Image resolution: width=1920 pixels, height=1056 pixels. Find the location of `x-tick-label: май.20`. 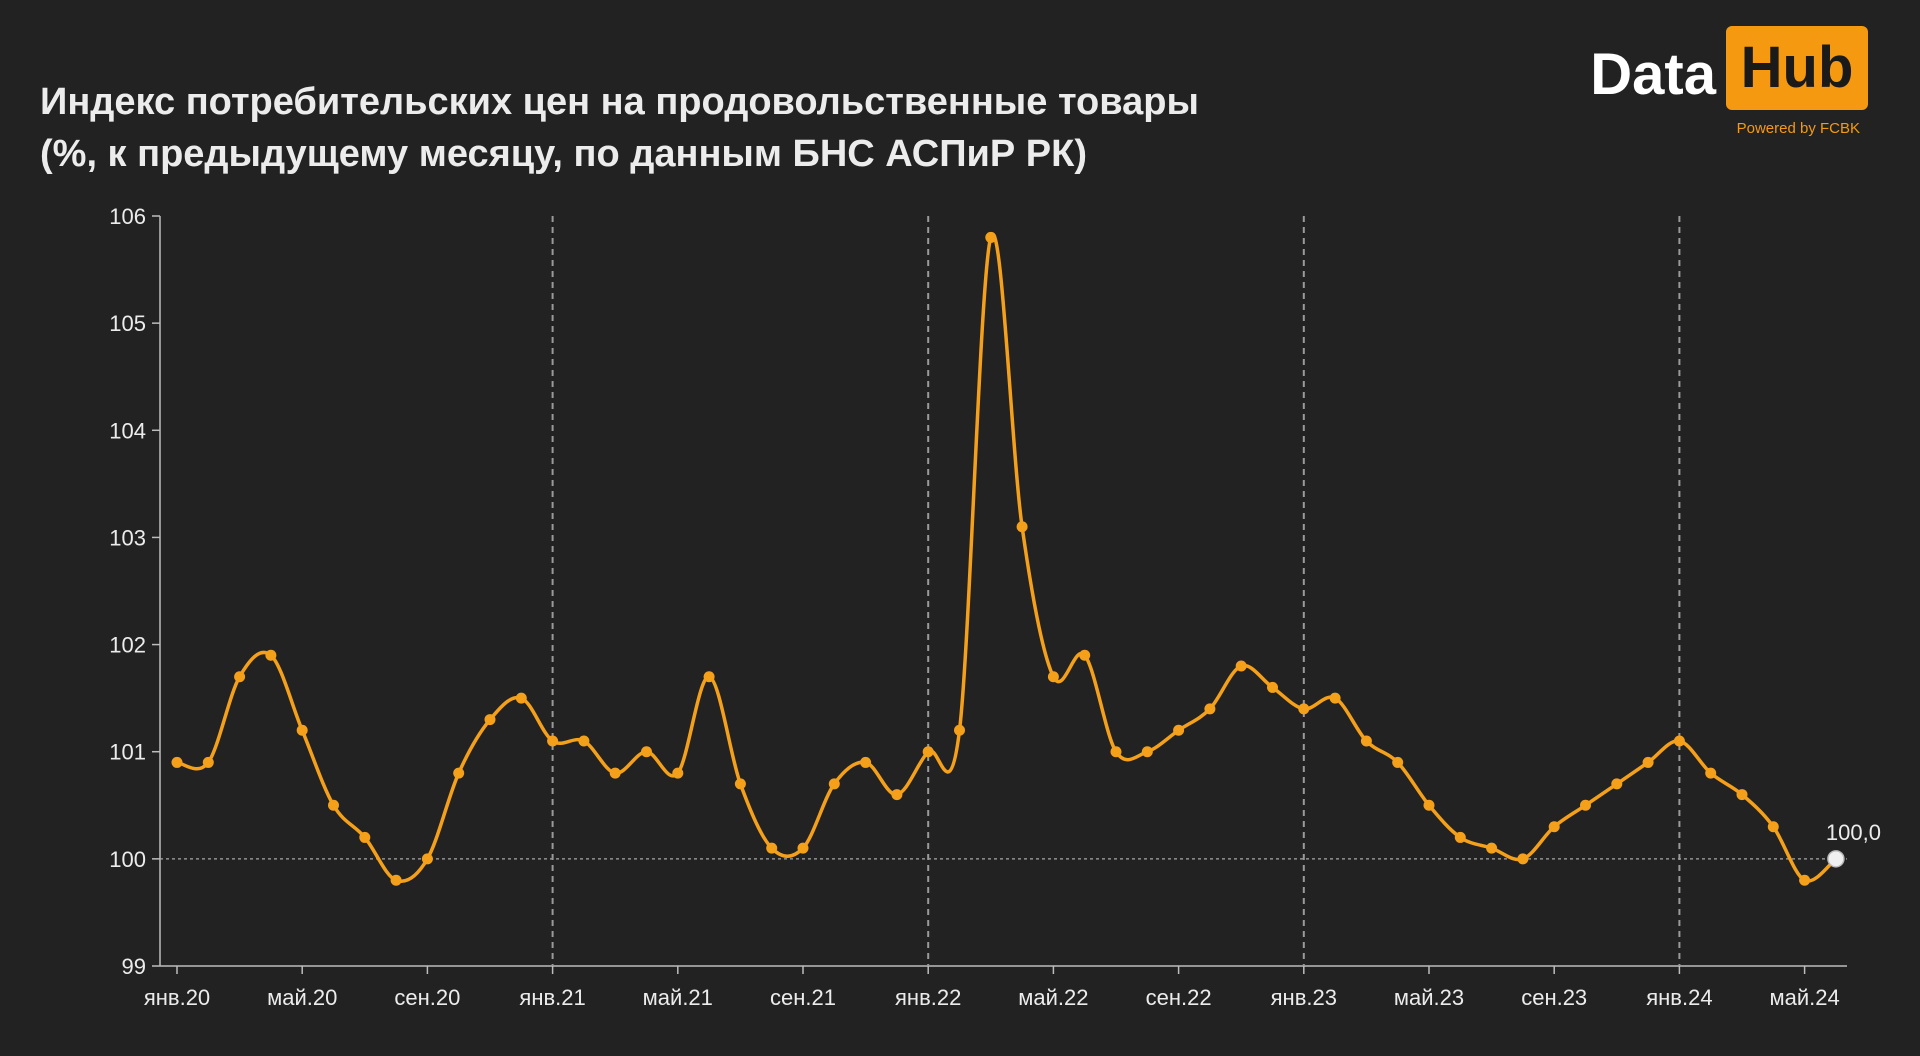

x-tick-label: май.20 is located at coordinates (302, 997).